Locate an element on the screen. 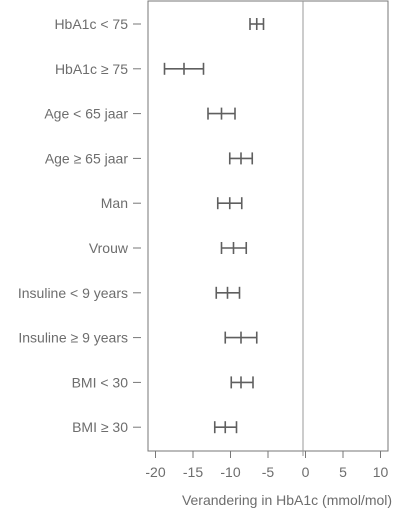 This screenshot has width=413, height=511. category-label: Vrouw is located at coordinates (109, 248).